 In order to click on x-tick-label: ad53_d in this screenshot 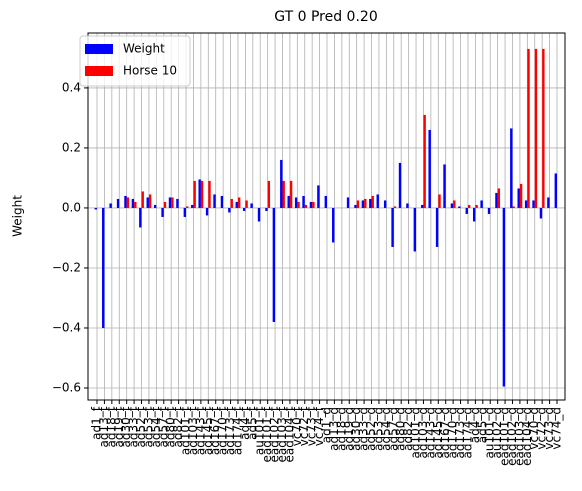, I will do `click(378, 429)`.